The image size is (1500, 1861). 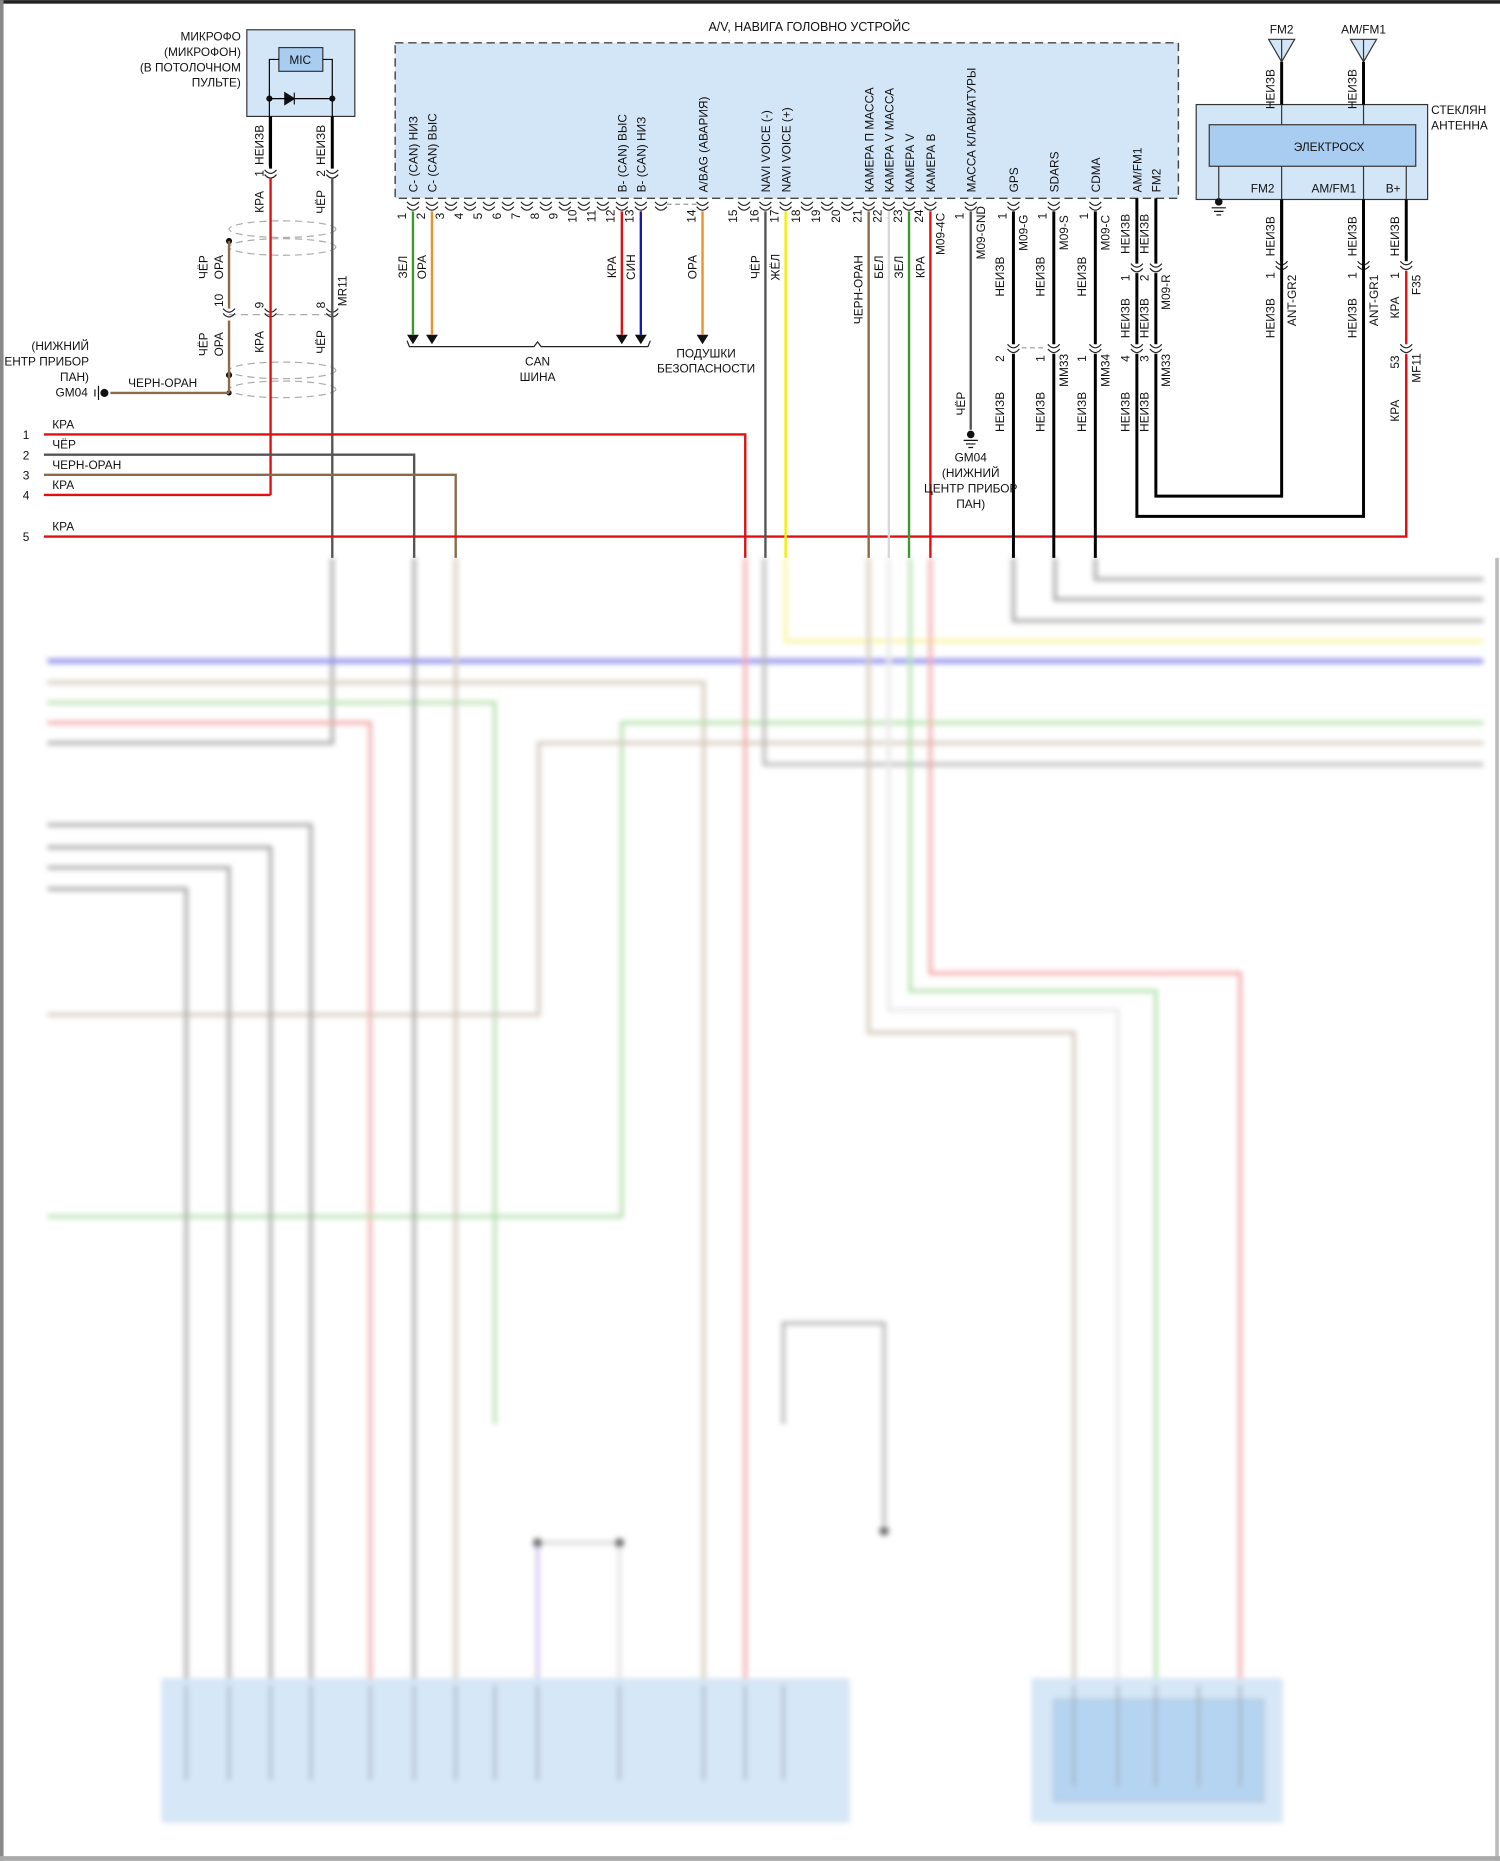 What do you see at coordinates (1395, 362) in the screenshot?
I see `pin-number: 53` at bounding box center [1395, 362].